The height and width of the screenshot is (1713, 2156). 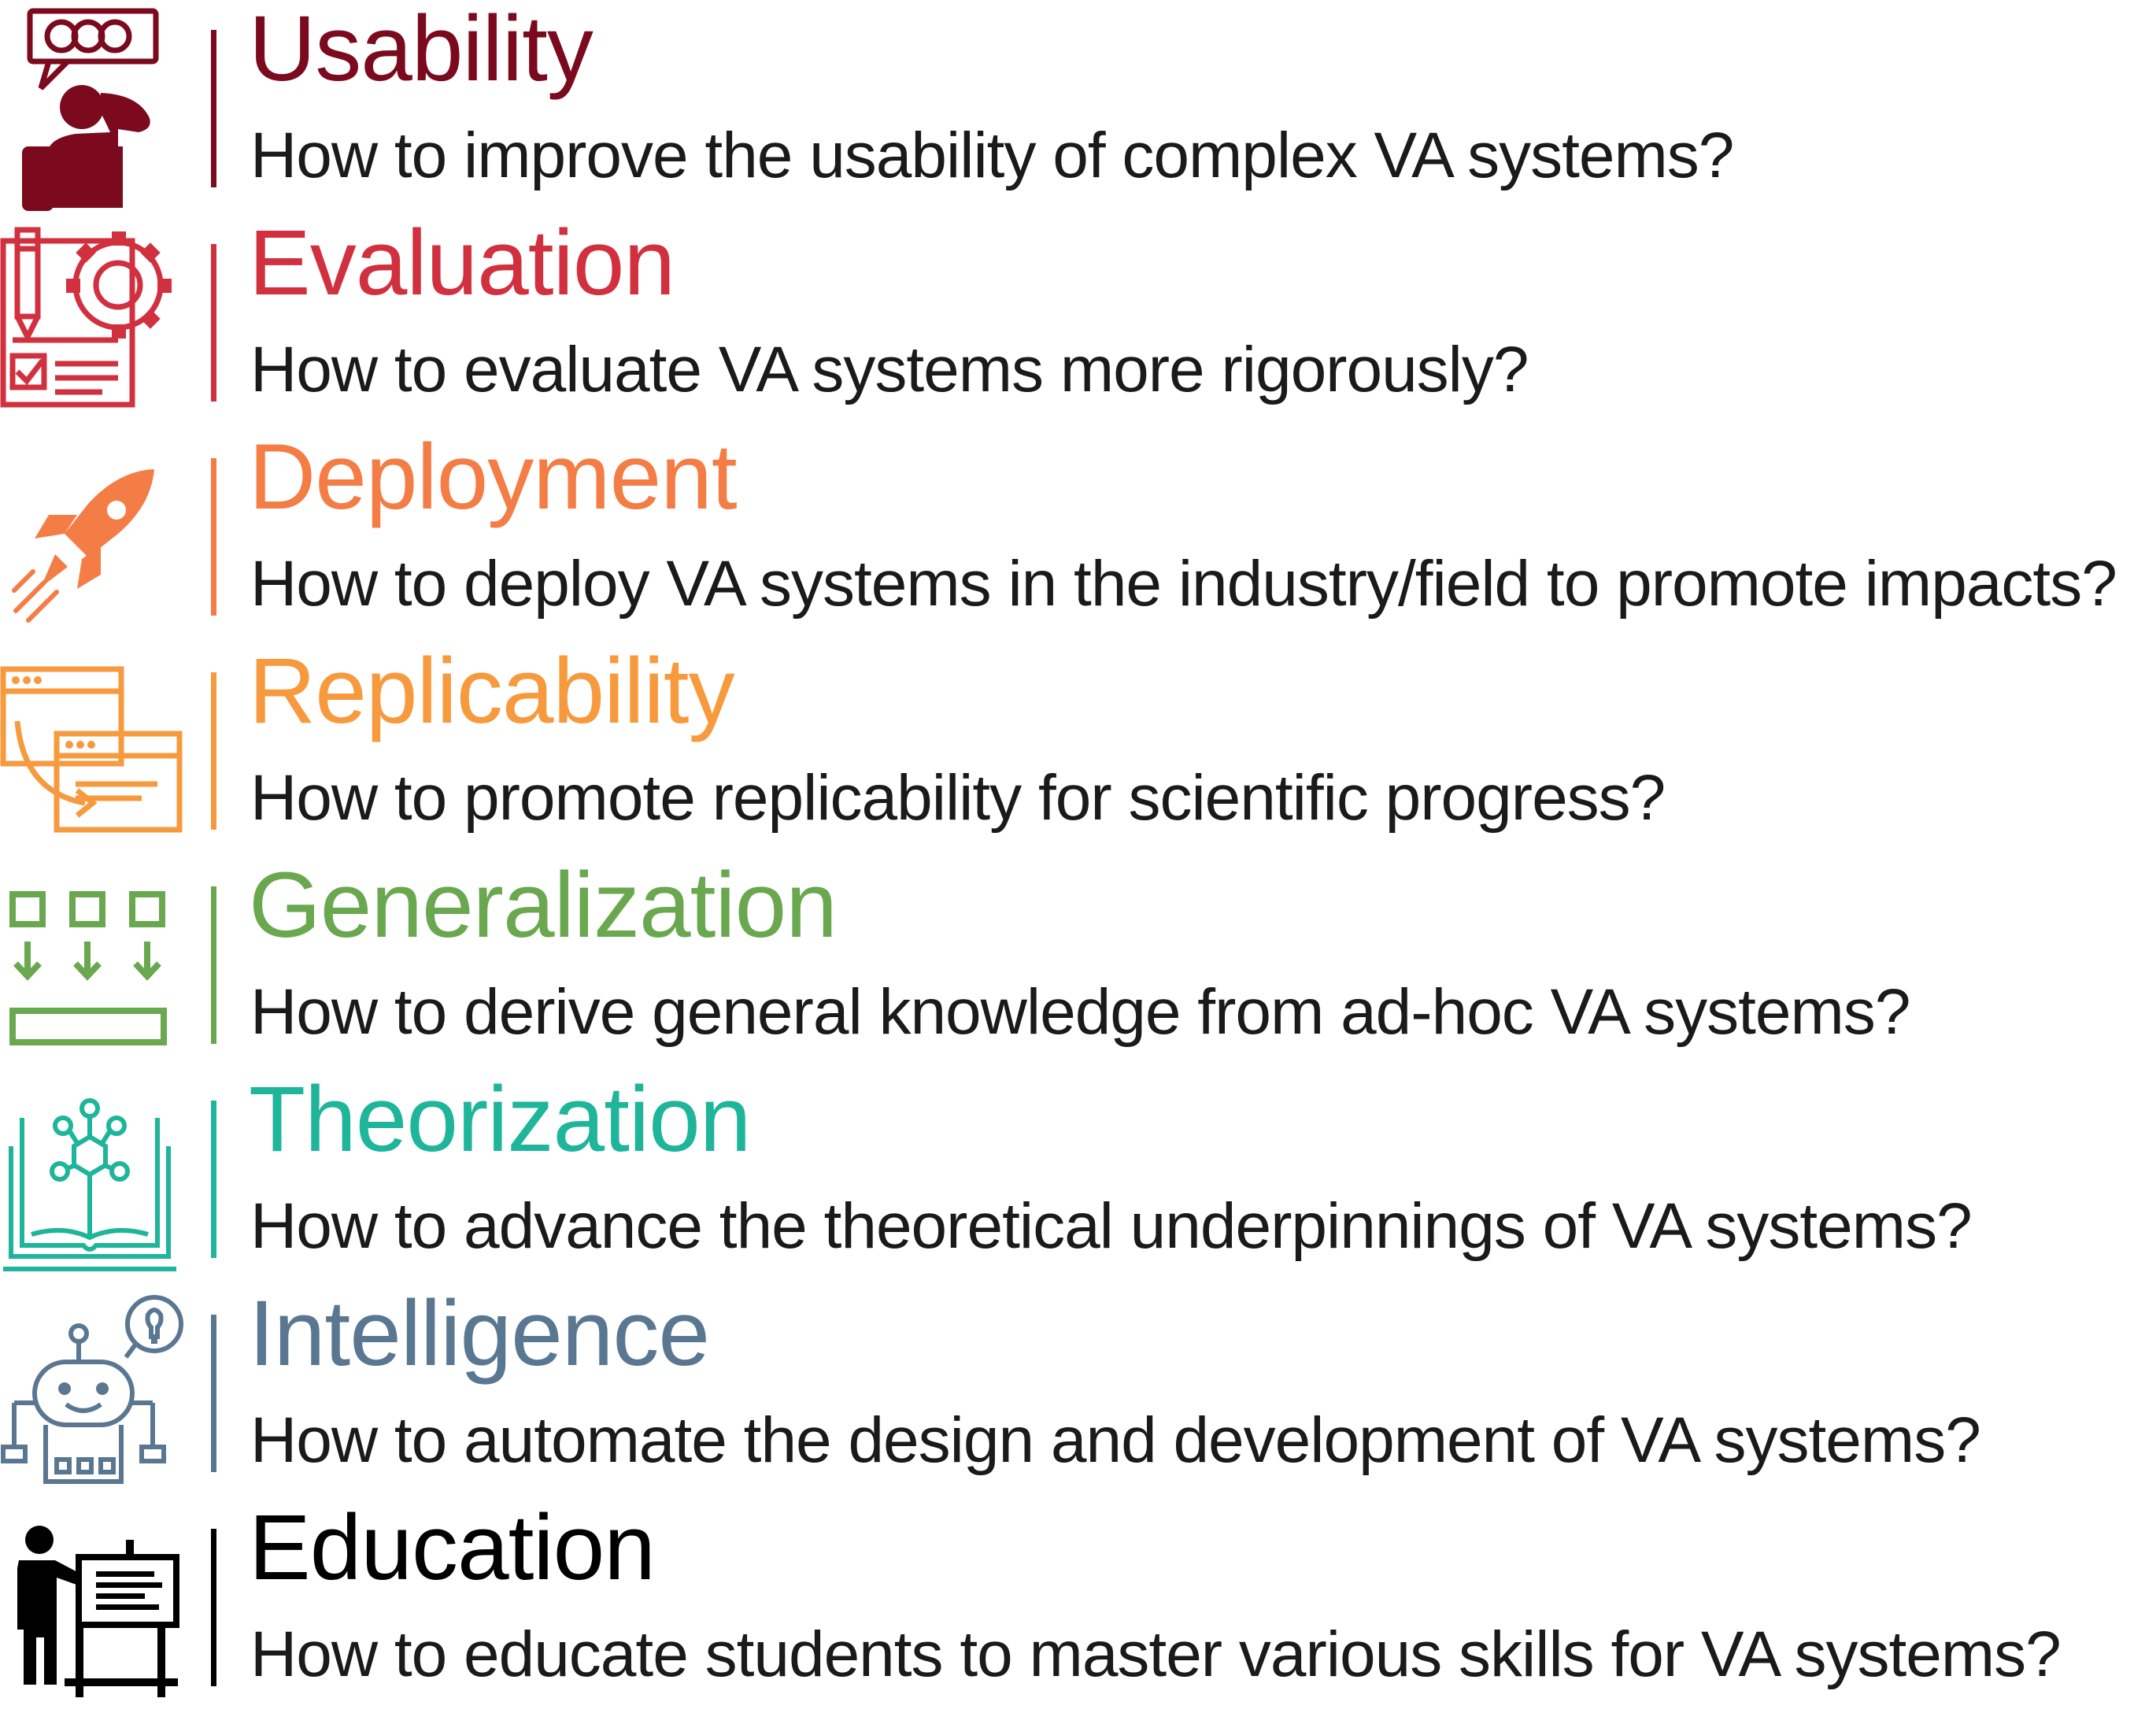 What do you see at coordinates (94, 964) in the screenshot?
I see `boxes-merge-icon` at bounding box center [94, 964].